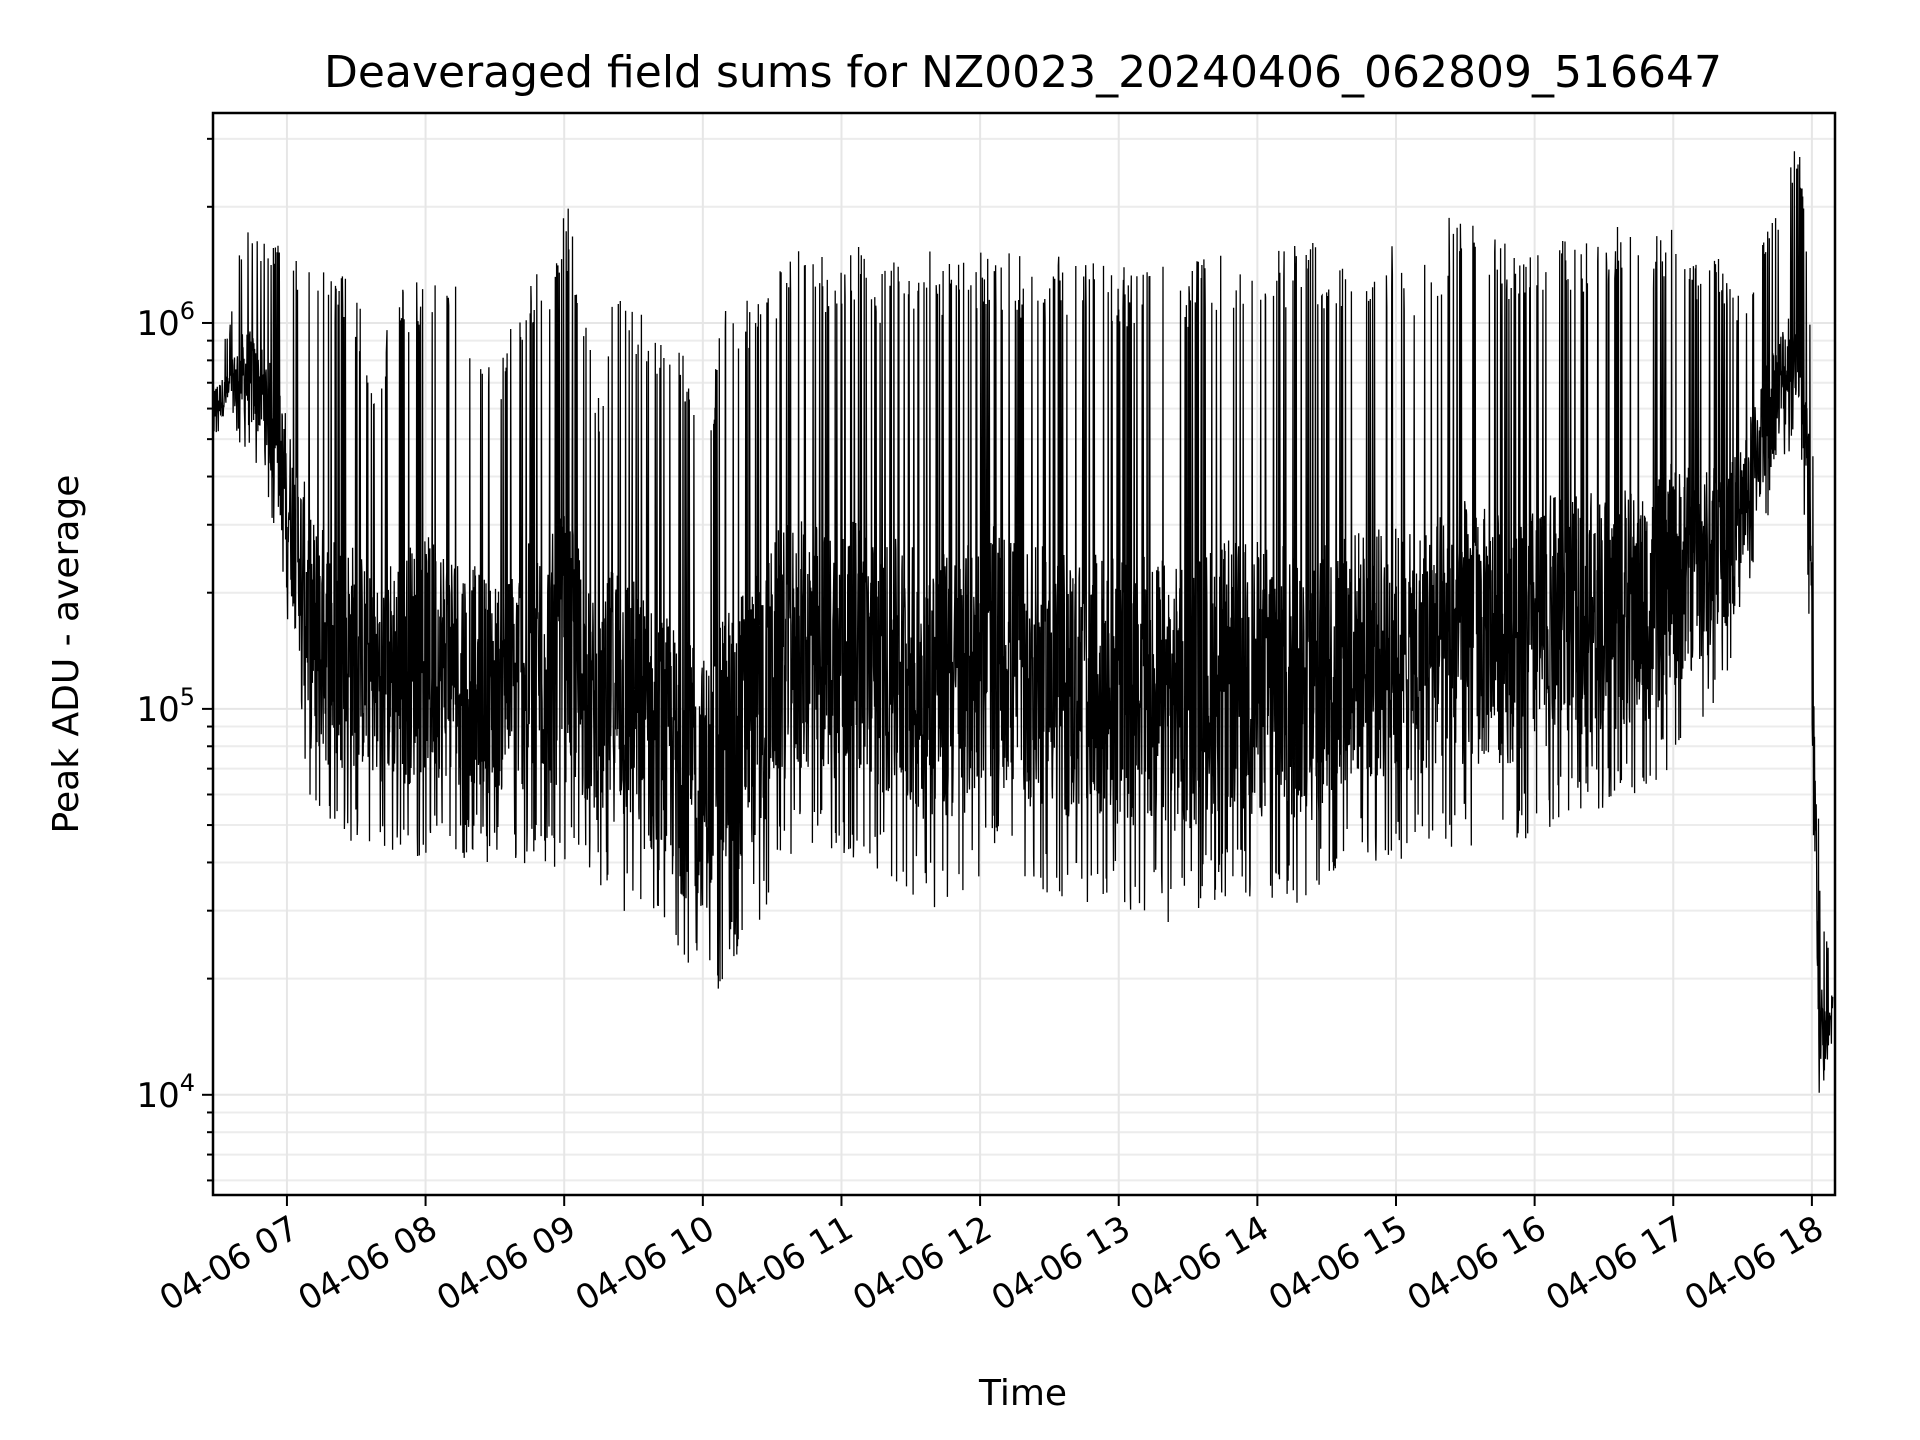  What do you see at coordinates (165, 1092) in the screenshot?
I see `y-tick-label: 10⁴` at bounding box center [165, 1092].